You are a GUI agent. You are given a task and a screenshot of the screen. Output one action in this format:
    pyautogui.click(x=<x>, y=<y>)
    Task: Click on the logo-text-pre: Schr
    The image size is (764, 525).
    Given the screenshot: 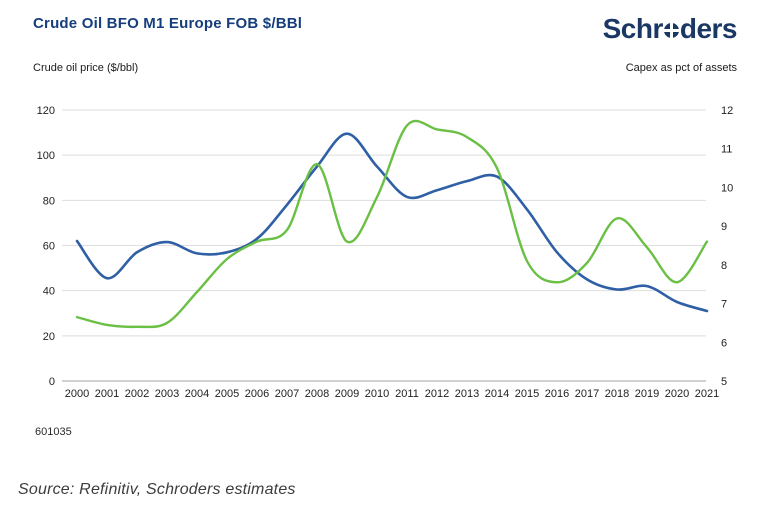 What is the action you would take?
    pyautogui.click(x=633, y=28)
    